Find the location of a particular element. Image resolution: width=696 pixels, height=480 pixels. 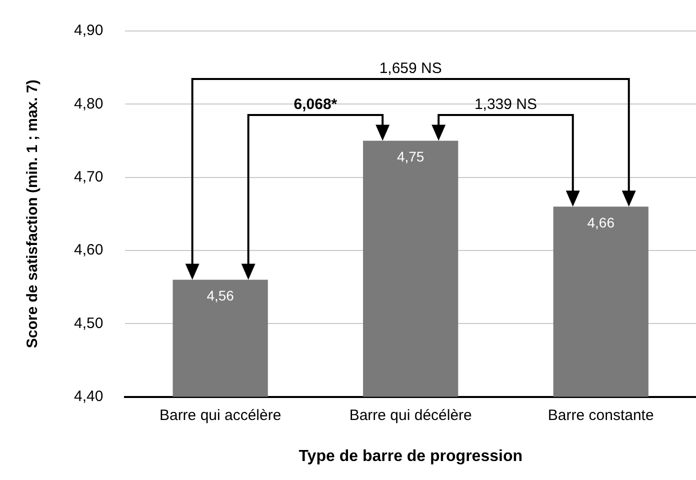

y-tick-label: 4,50 is located at coordinates (89, 323).